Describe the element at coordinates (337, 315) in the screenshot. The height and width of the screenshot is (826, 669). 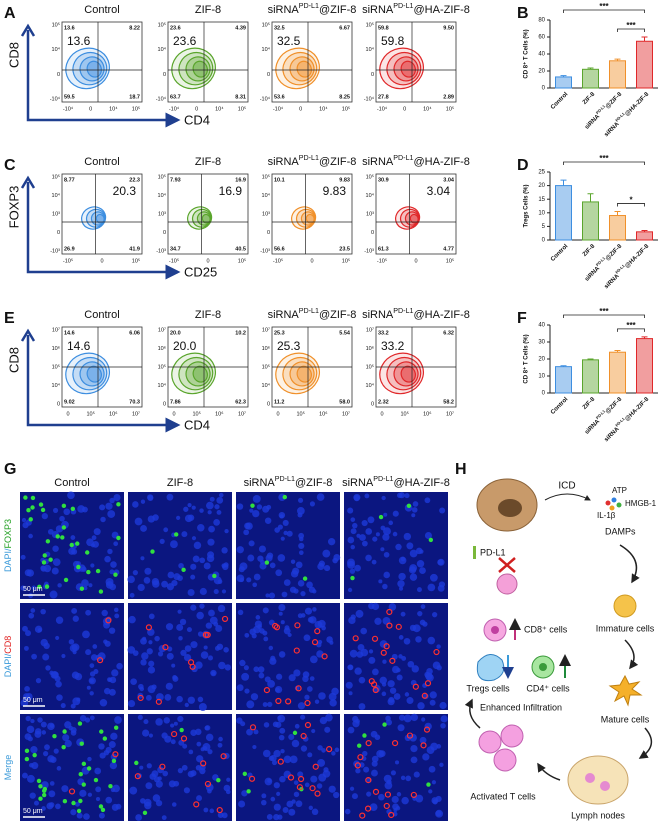
I see `label-part: @ZIF-8` at that location.